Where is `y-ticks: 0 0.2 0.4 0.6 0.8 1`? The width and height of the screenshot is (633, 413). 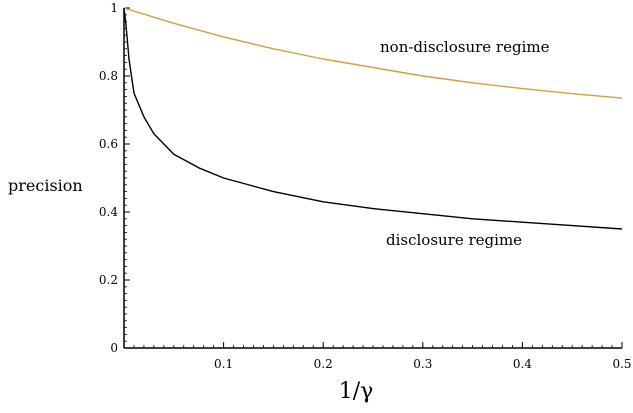
y-ticks: 0 0.2 0.4 0.6 0.8 1 is located at coordinates (114, 178).